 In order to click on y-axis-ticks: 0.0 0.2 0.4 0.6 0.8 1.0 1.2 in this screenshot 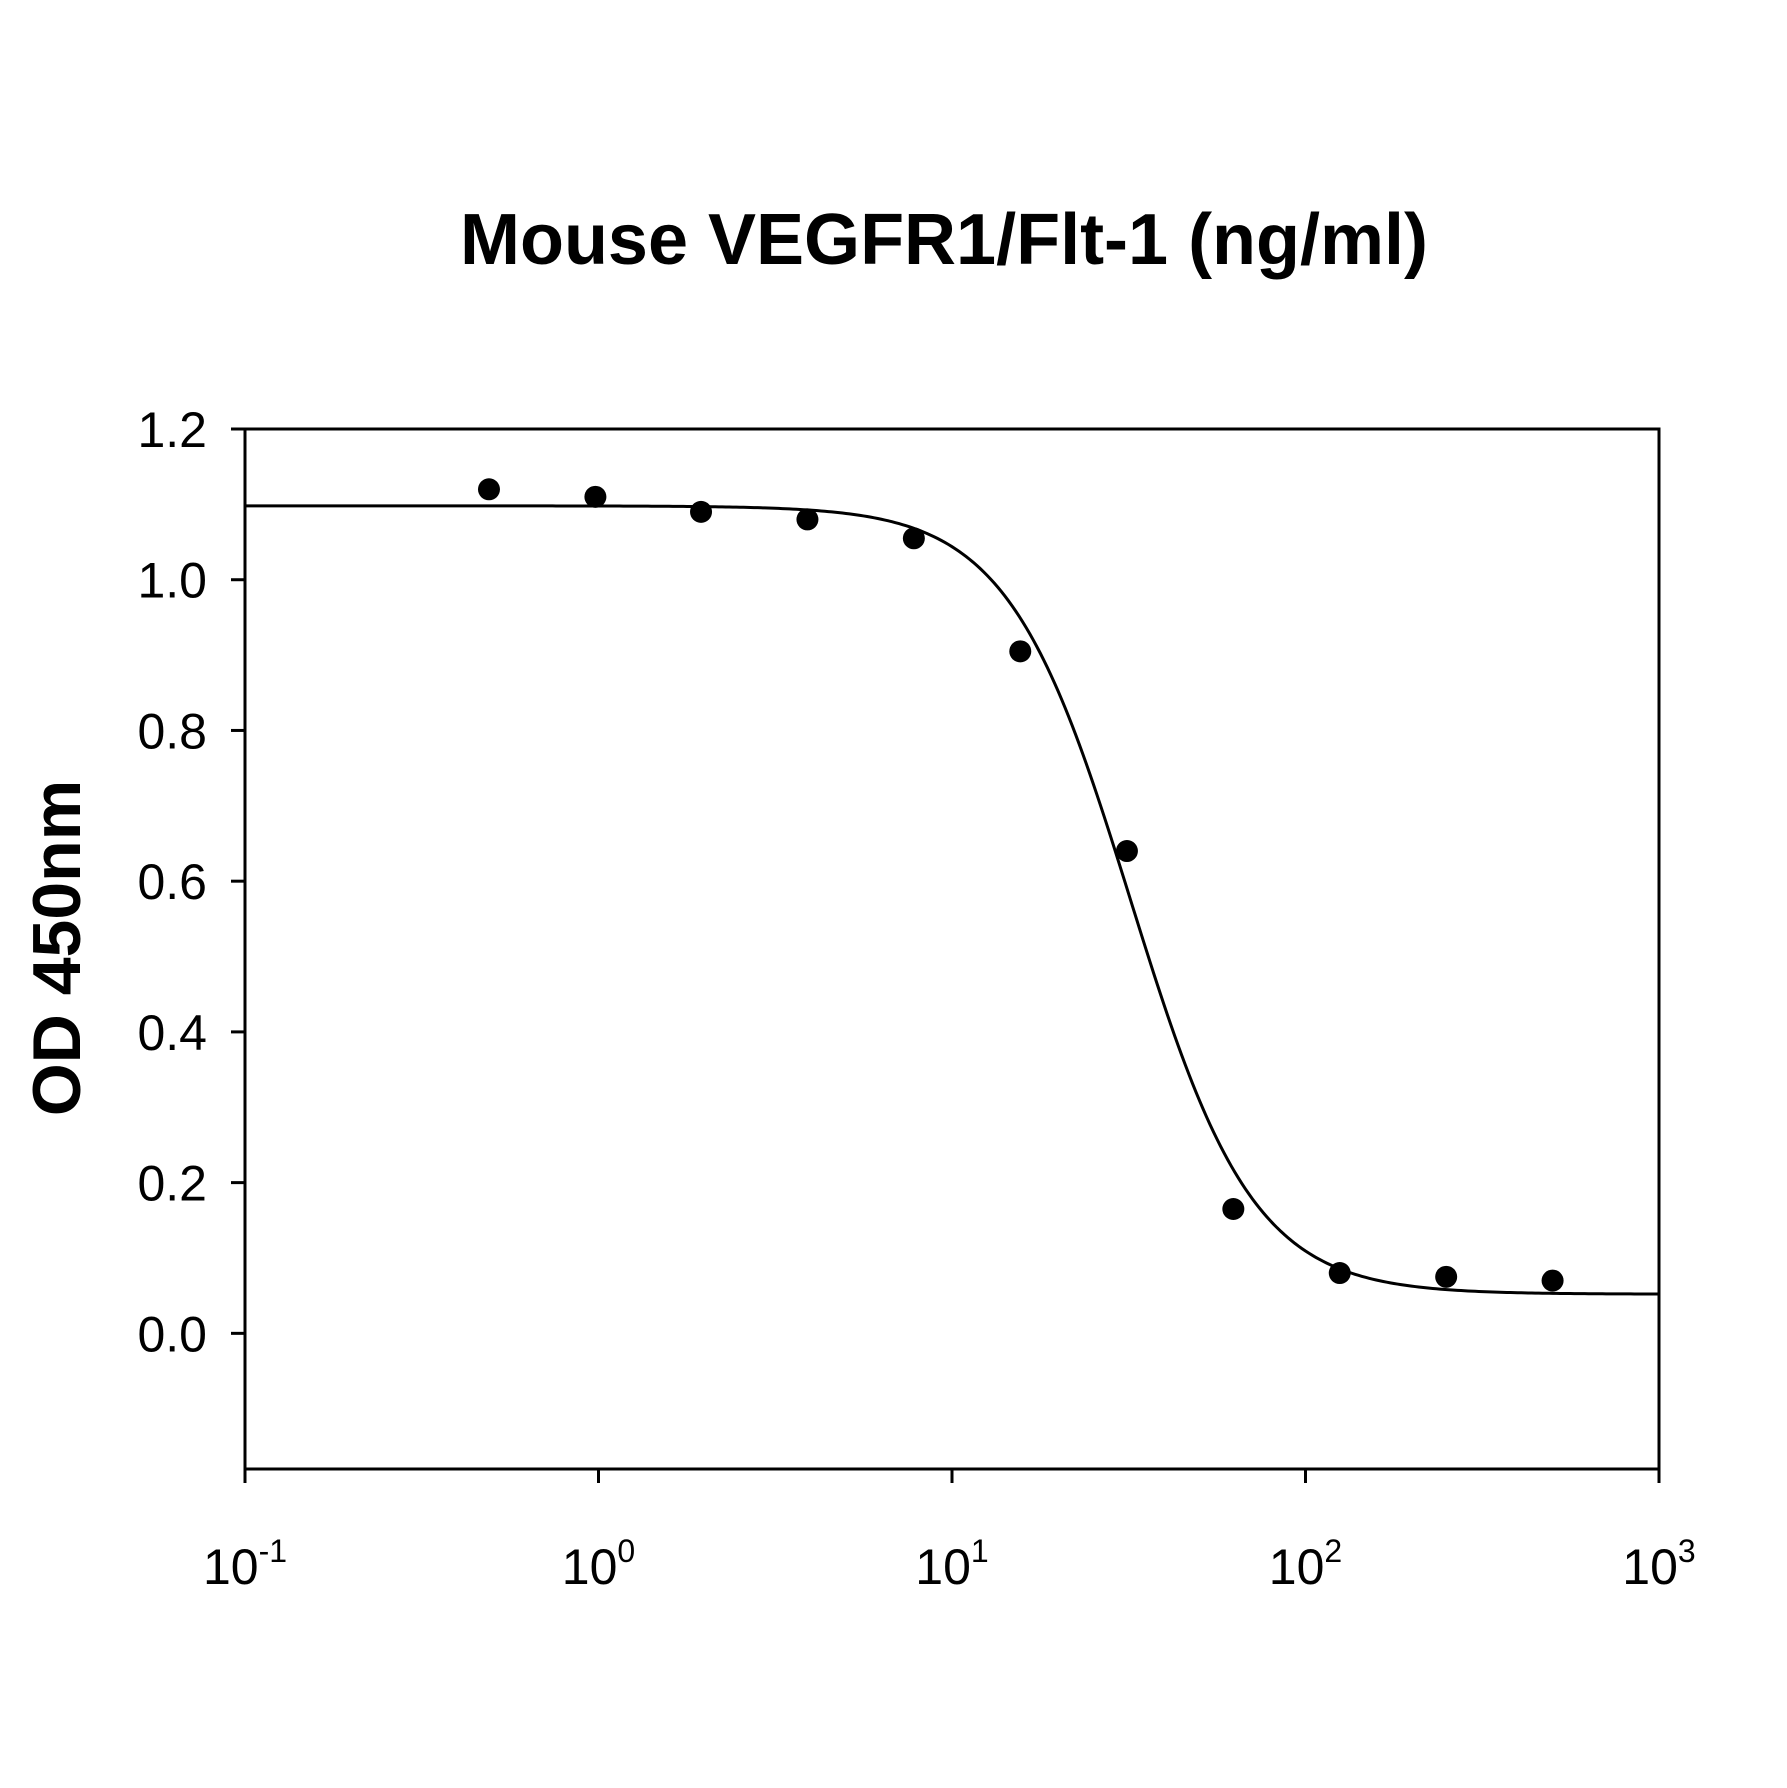, I will do `click(191, 882)`.